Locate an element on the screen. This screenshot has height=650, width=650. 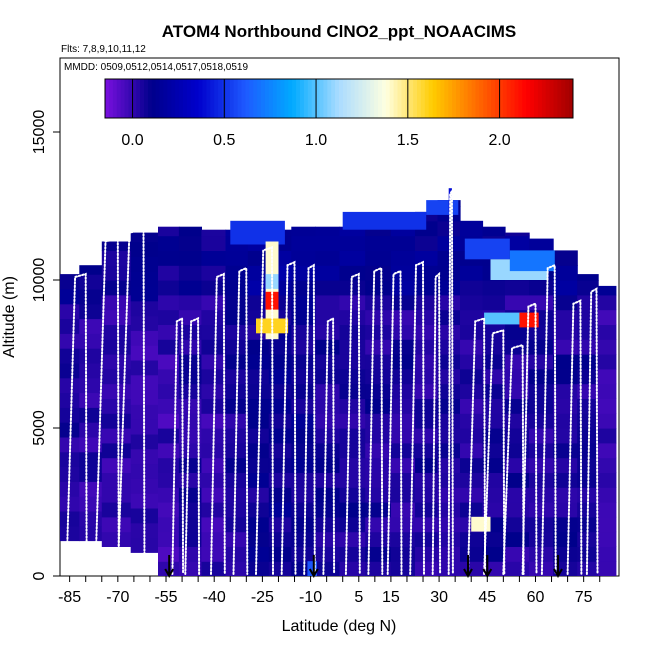
y-axis-title: Altitude (m) is located at coordinates (9, 317).